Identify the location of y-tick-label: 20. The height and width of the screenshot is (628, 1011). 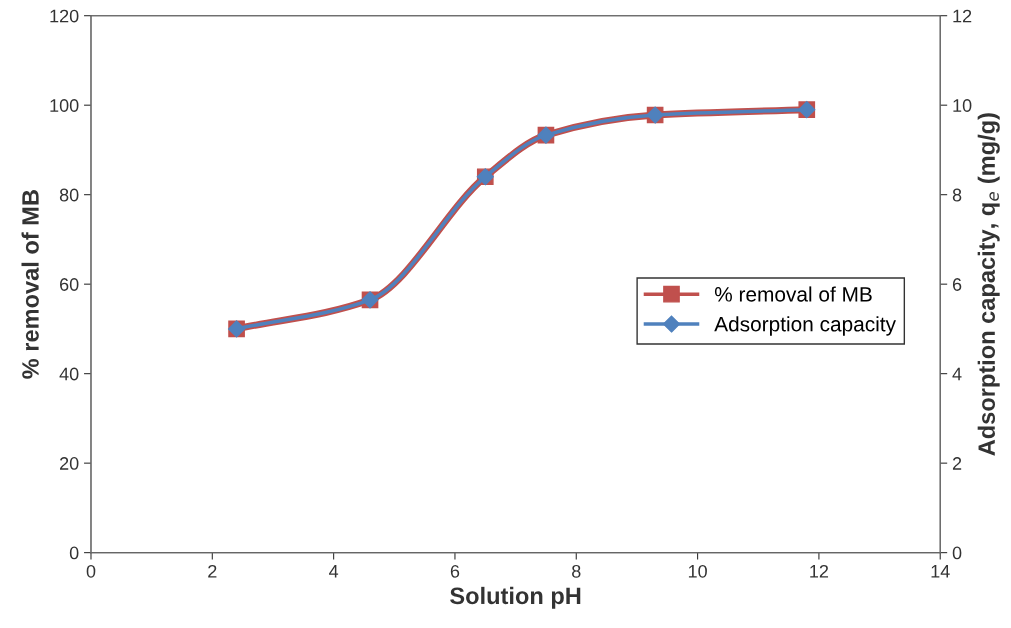
(69, 463).